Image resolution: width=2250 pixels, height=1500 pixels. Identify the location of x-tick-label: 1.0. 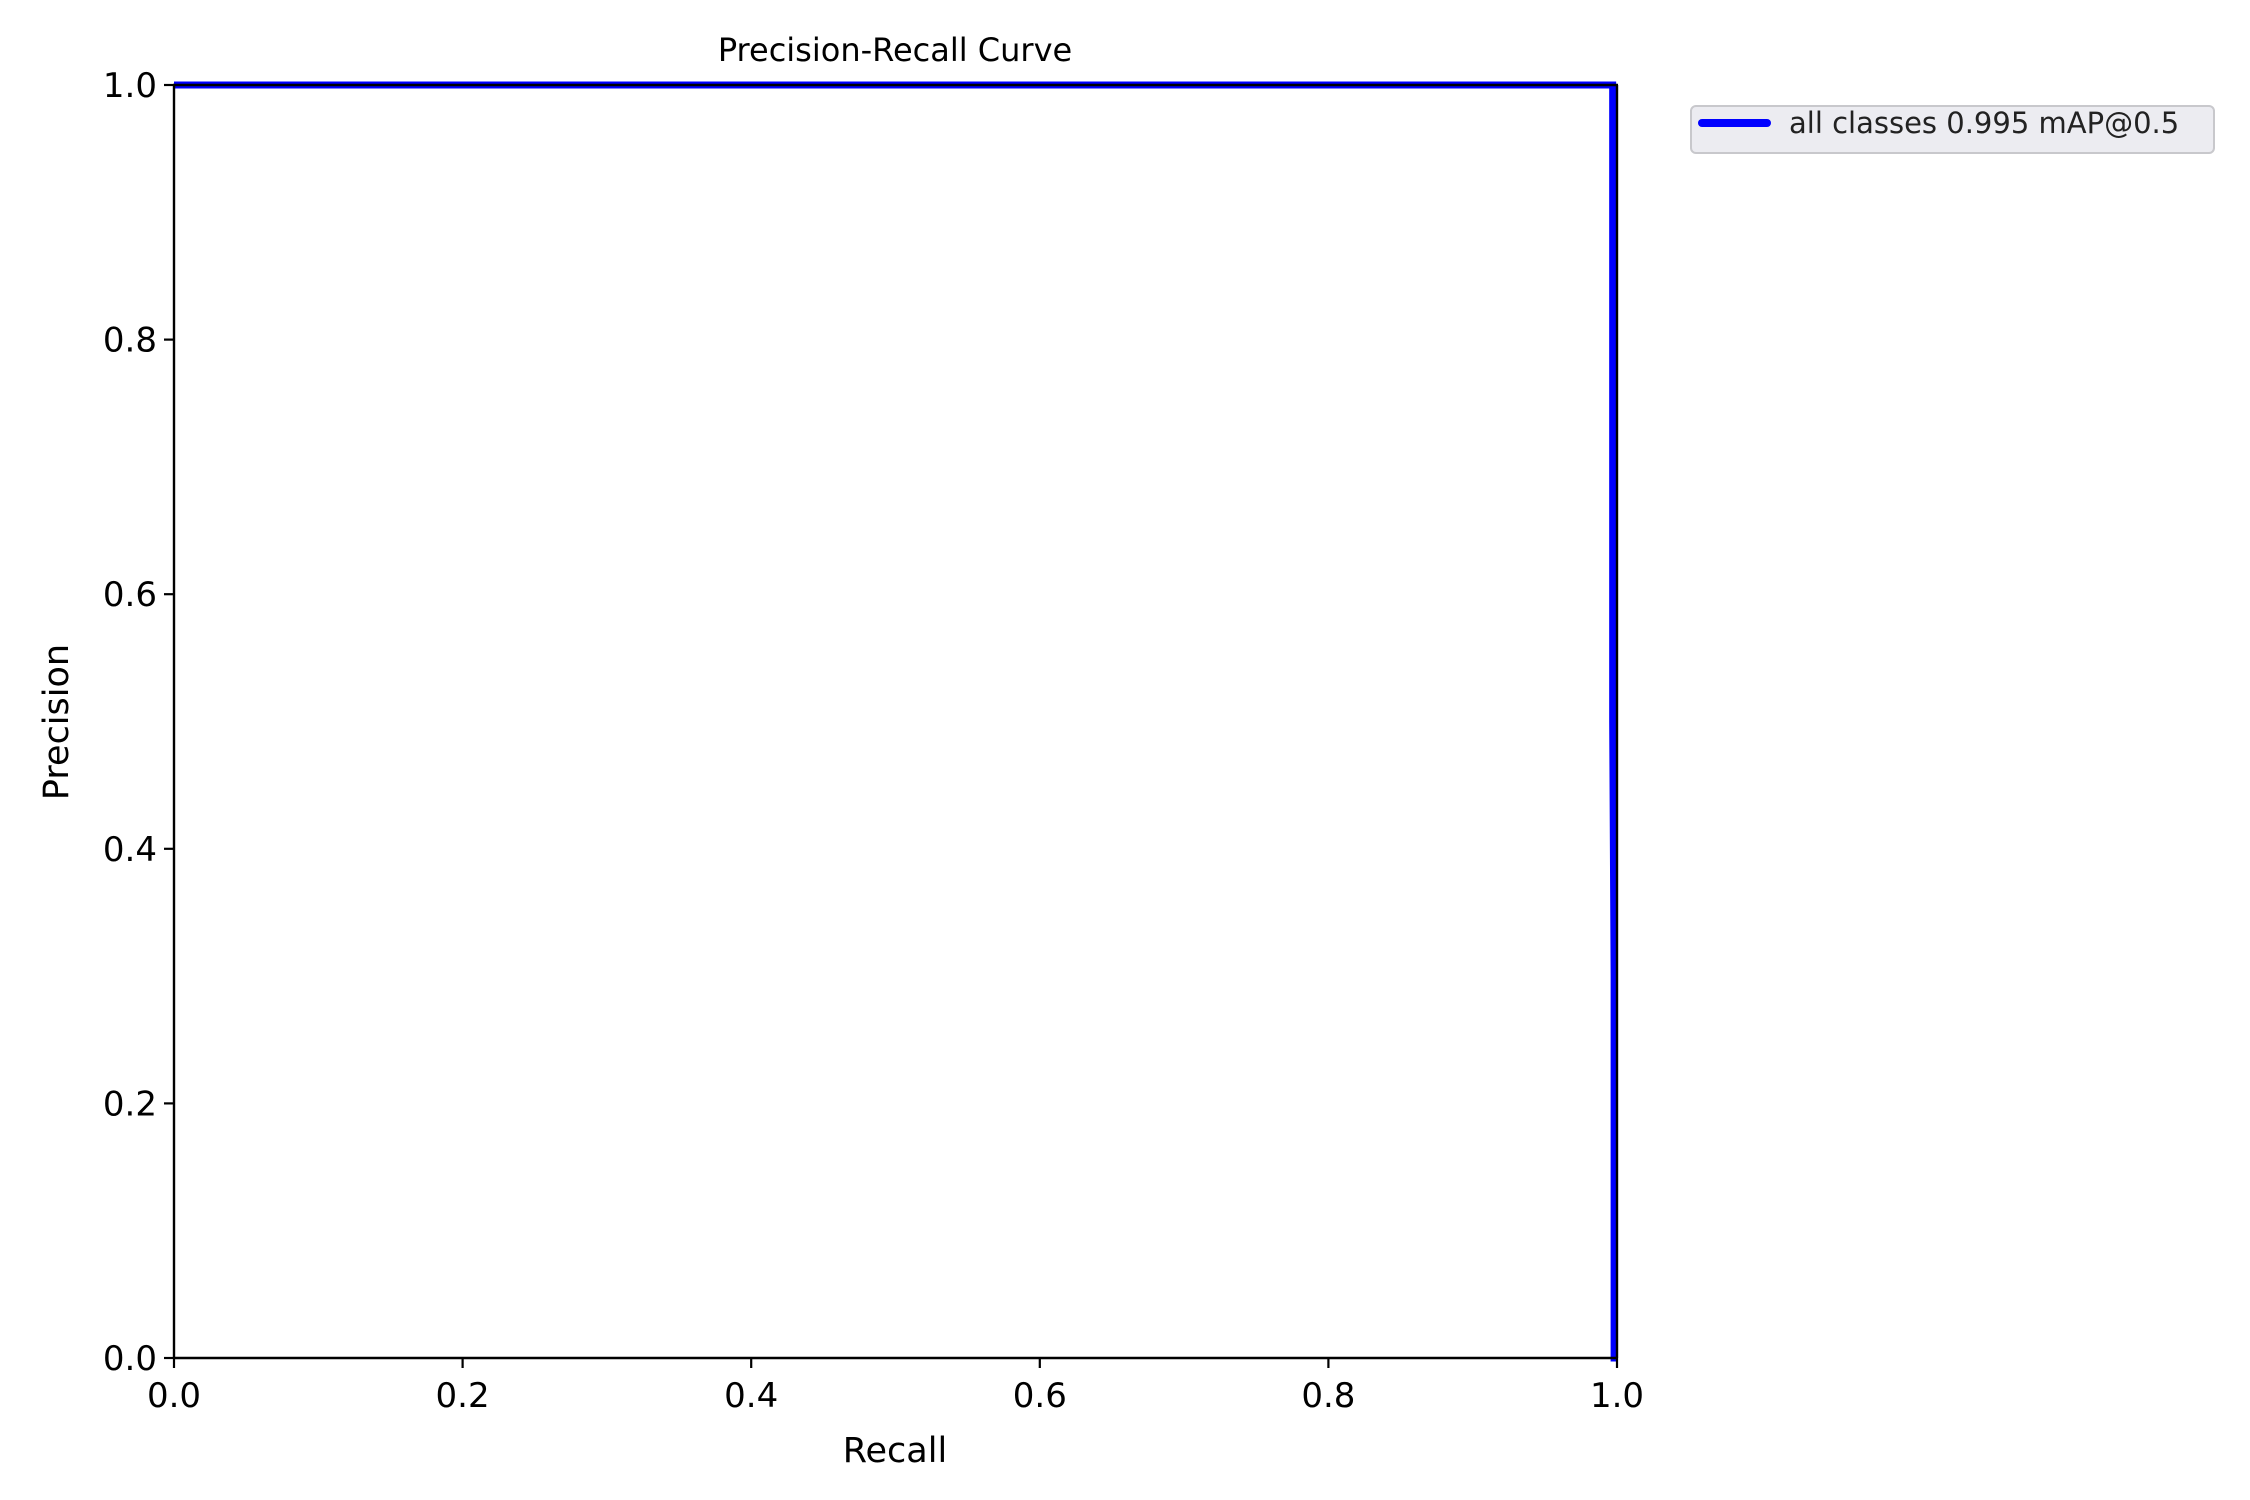
(1617, 1396).